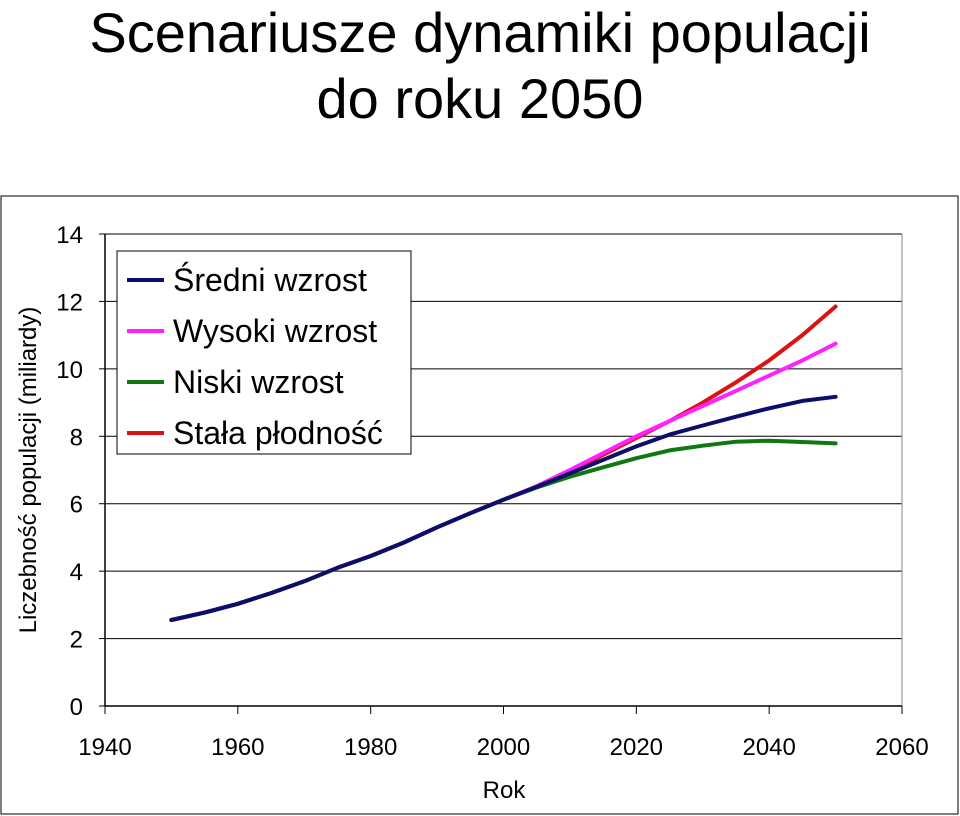 The height and width of the screenshot is (816, 960). I want to click on x-tick-label-2060: 2060, so click(901, 747).